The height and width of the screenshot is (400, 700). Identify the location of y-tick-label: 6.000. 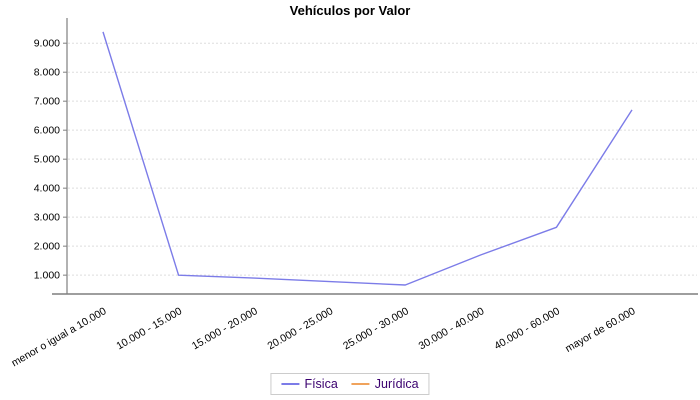
(47, 131).